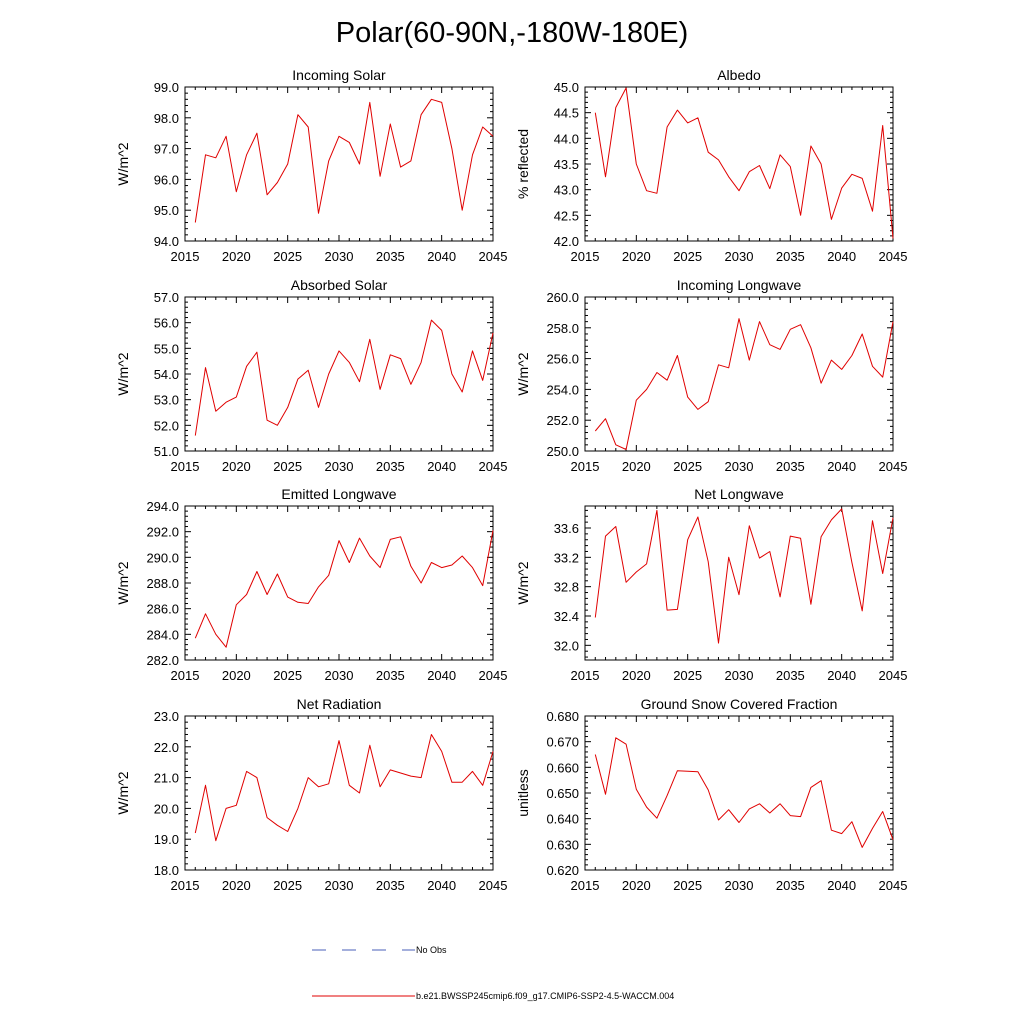 The height and width of the screenshot is (1024, 1024). What do you see at coordinates (162, 583) in the screenshot?
I see `y-tick-label: 288.0` at bounding box center [162, 583].